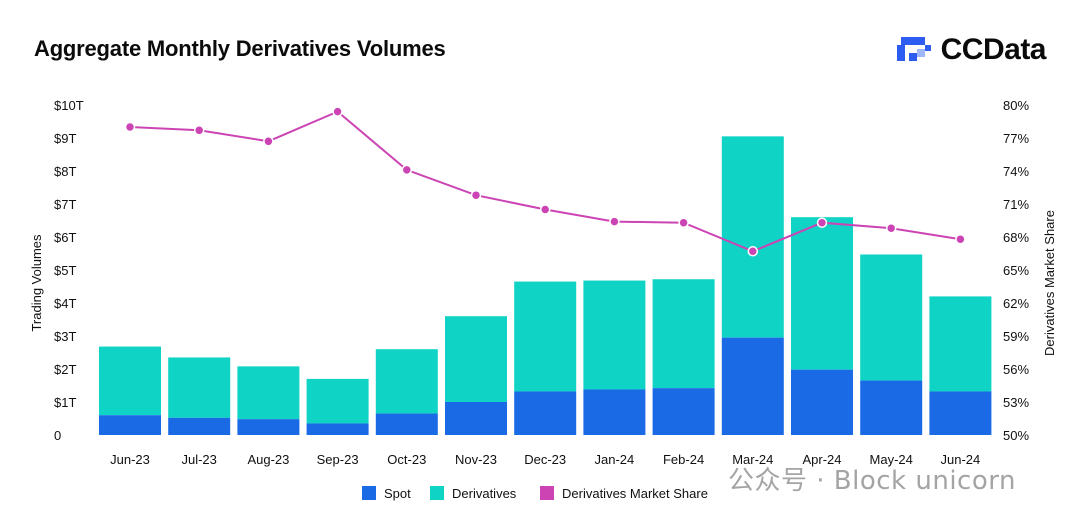  I want to click on y2-tick-label: 62%, so click(1016, 303).